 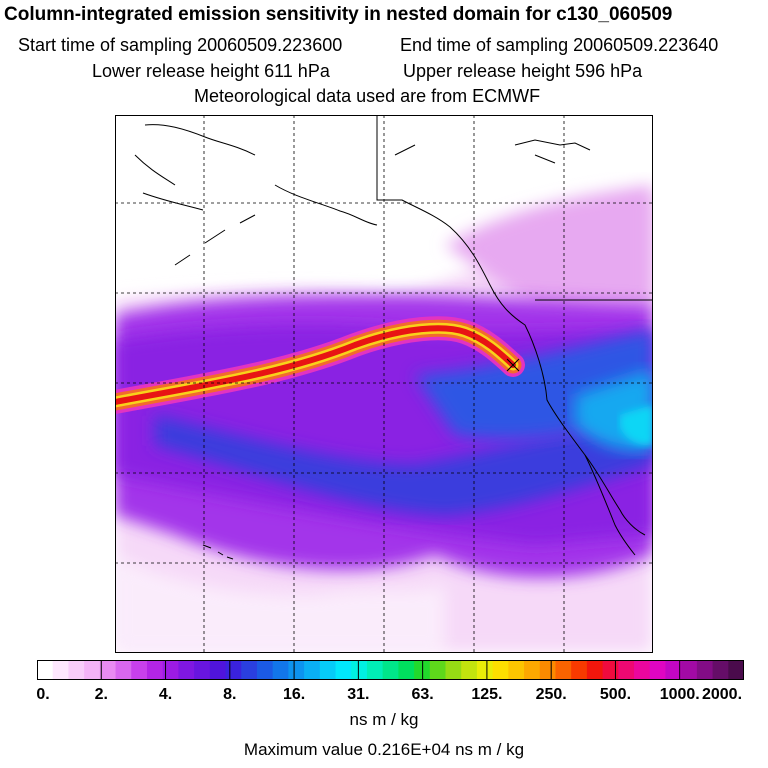 I want to click on max-value-label: Maximum value 0.216E+04 ns m / kg, so click(x=384, y=749).